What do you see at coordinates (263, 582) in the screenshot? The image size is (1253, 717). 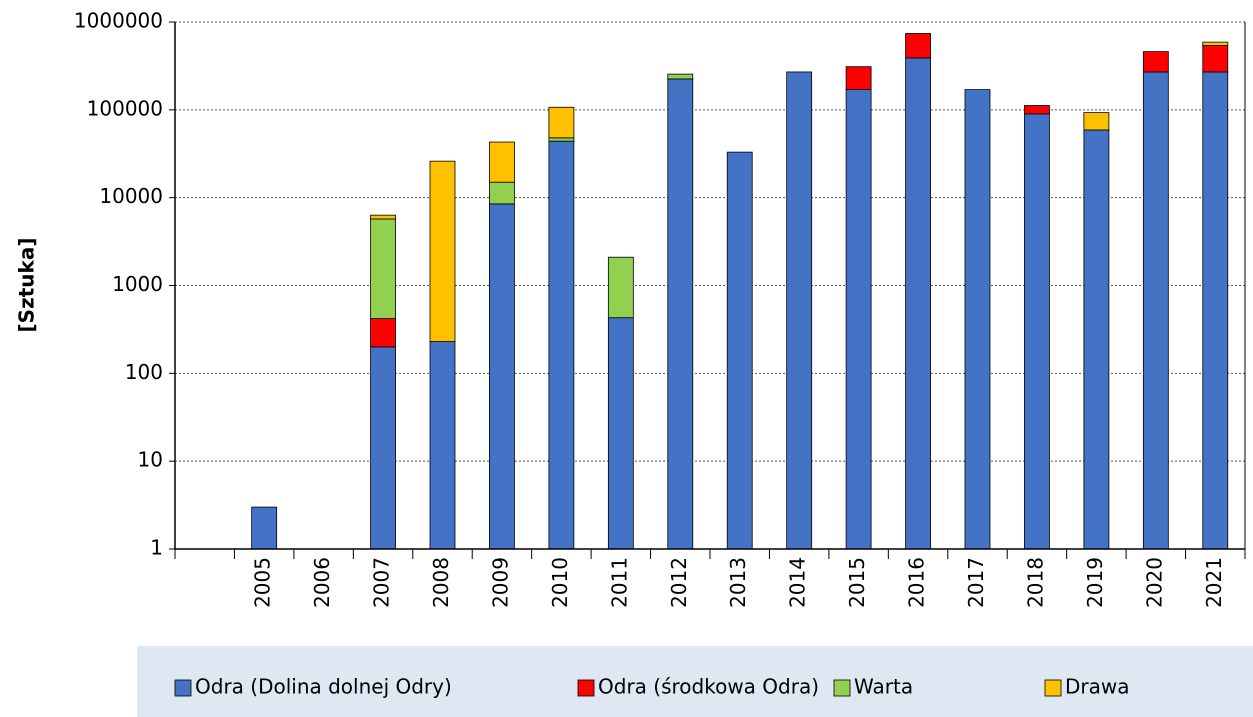 I see `x-tick-label: 2005` at bounding box center [263, 582].